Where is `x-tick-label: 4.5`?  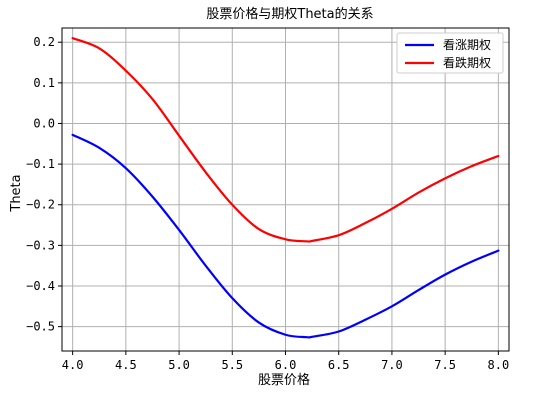 x-tick-label: 4.5 is located at coordinates (126, 365).